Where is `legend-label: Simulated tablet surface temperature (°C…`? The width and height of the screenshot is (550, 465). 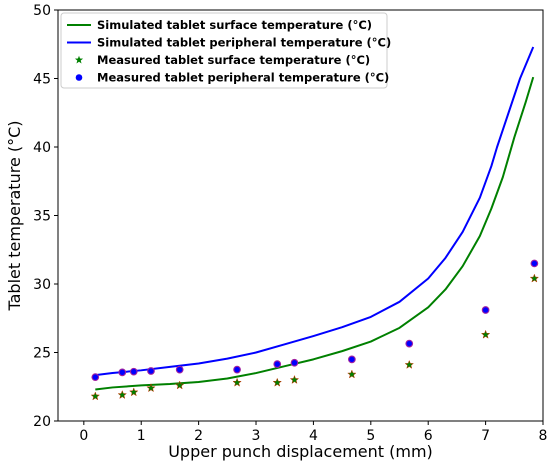
legend-label: Simulated tablet surface temperature (°C… is located at coordinates (234, 25).